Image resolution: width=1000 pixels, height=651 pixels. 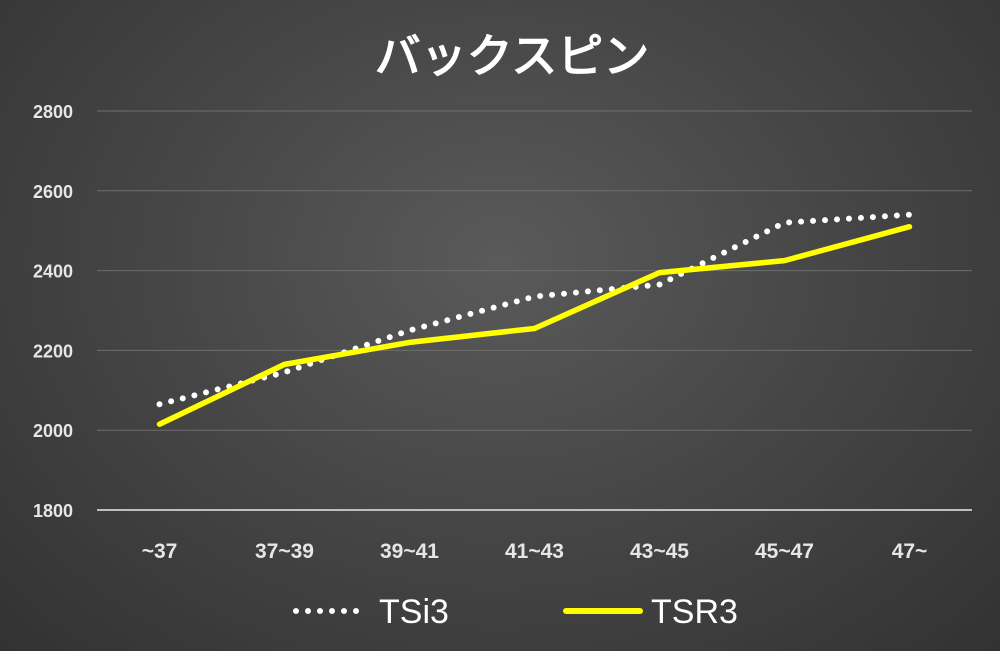 What do you see at coordinates (512, 56) in the screenshot?
I see `chart-title: バックスピン` at bounding box center [512, 56].